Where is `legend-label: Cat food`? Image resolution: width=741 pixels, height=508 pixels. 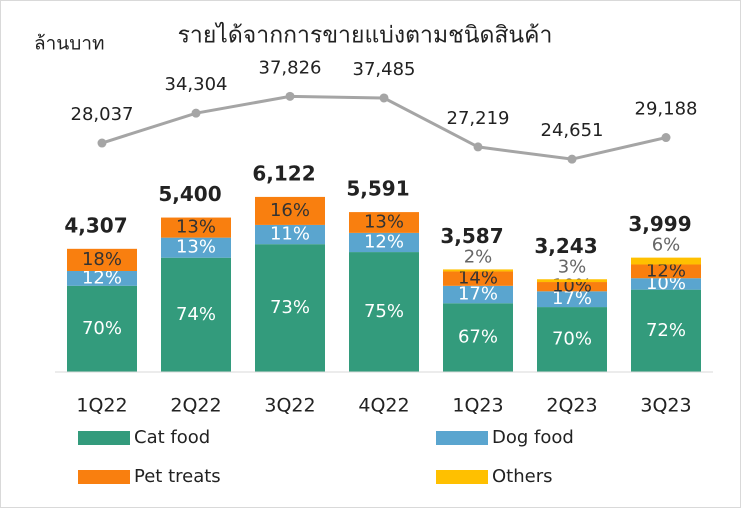
legend-label: Cat food is located at coordinates (172, 437).